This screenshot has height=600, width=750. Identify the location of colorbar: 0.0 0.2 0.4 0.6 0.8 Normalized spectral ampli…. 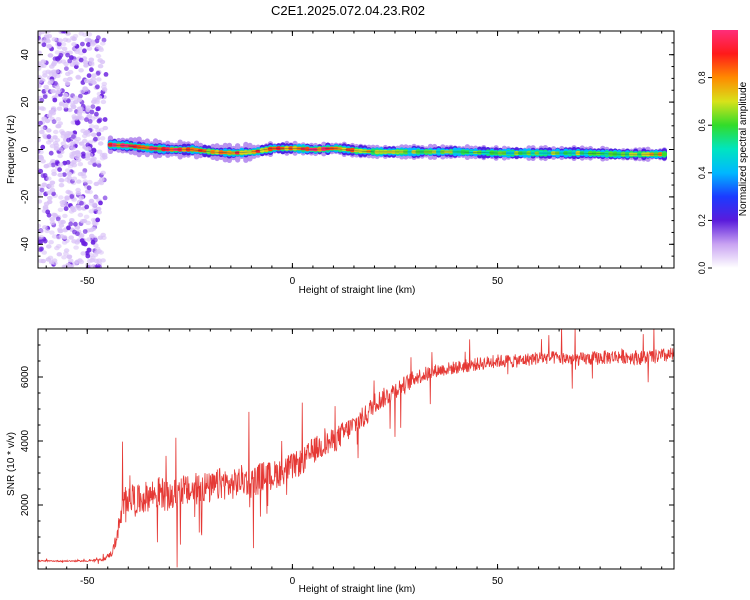
(723, 152).